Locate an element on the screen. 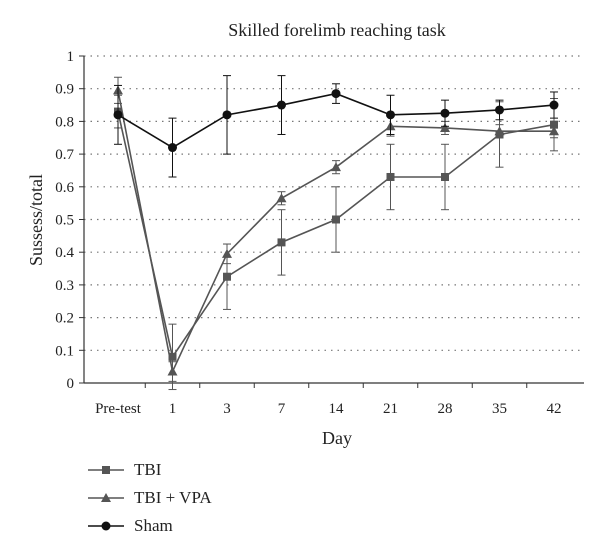 The image size is (600, 558). y-tick-label: 0.9 is located at coordinates (64, 90).